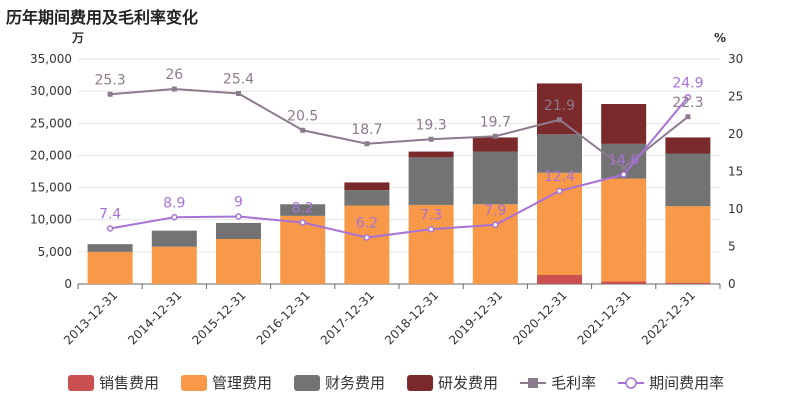  I want to click on y-tick-label-right: 15, so click(735, 172).